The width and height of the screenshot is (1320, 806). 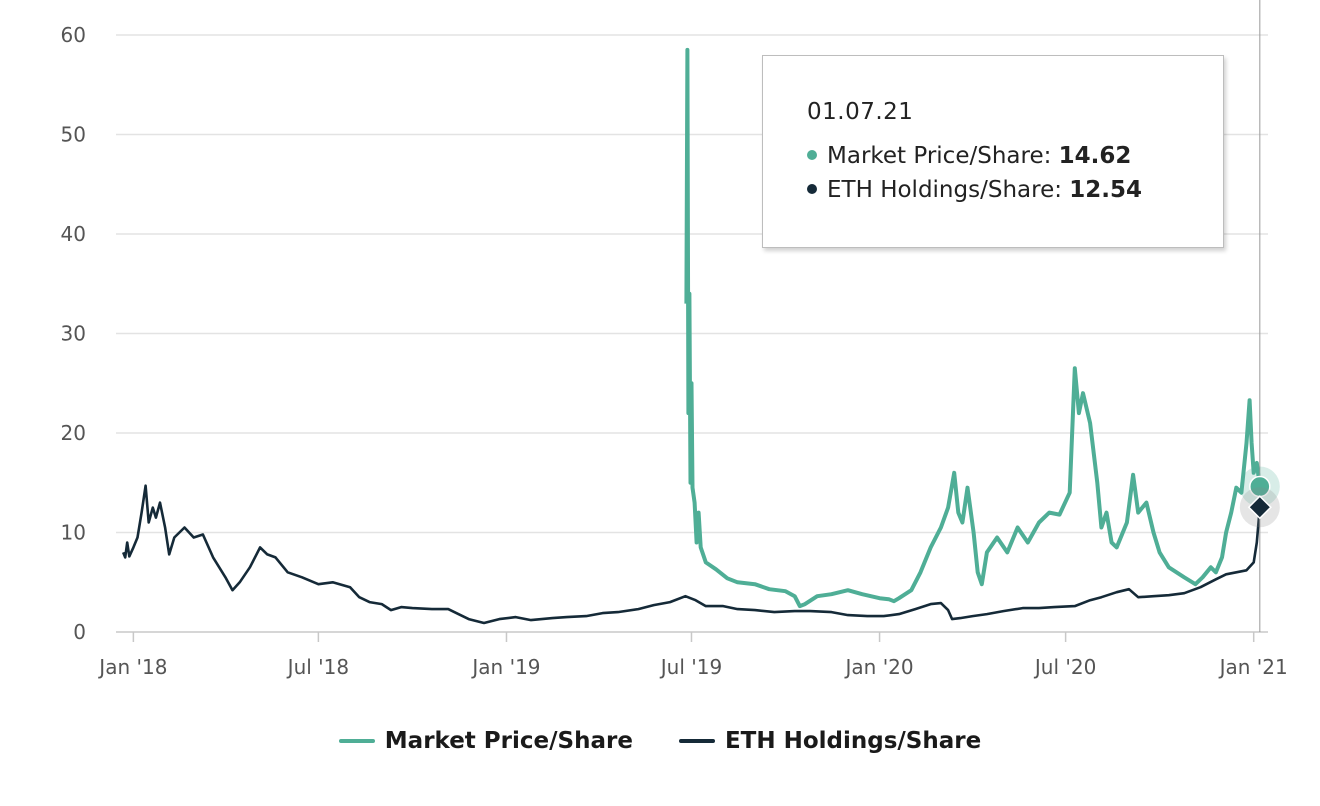 I want to click on x-tick-label: Jul '20, so click(x=1064, y=667).